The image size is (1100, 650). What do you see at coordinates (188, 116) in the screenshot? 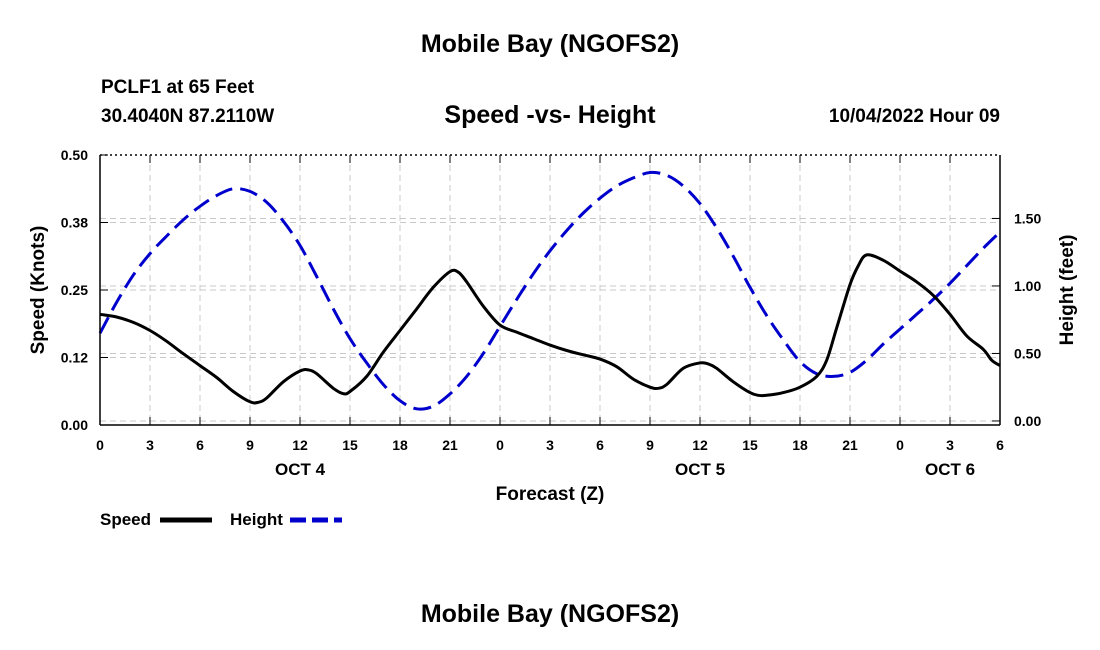
I see `coordinates-label: 30.4040N 87.2110W` at bounding box center [188, 116].